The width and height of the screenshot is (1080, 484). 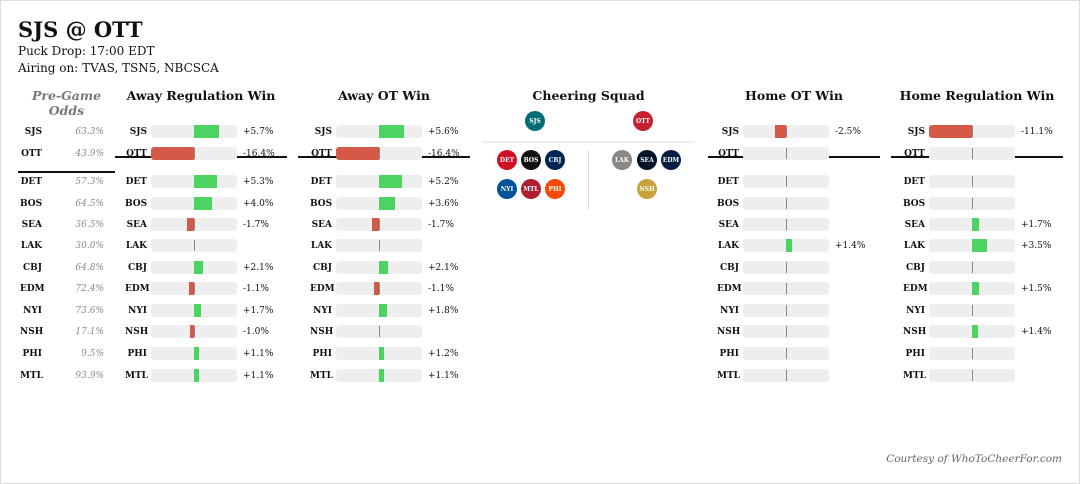 I want to click on change-value: -1.0%, so click(x=256, y=332).